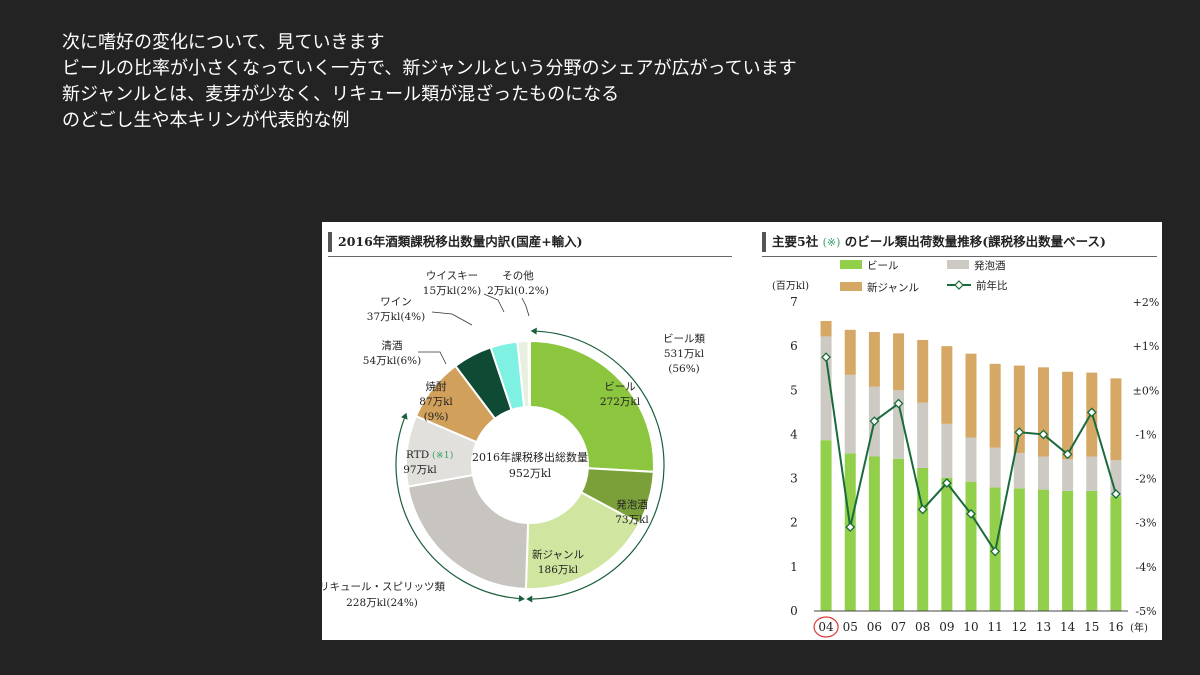 This screenshot has height=675, width=1200. Describe the element at coordinates (946, 627) in the screenshot. I see `x-tick-09: 09` at that location.